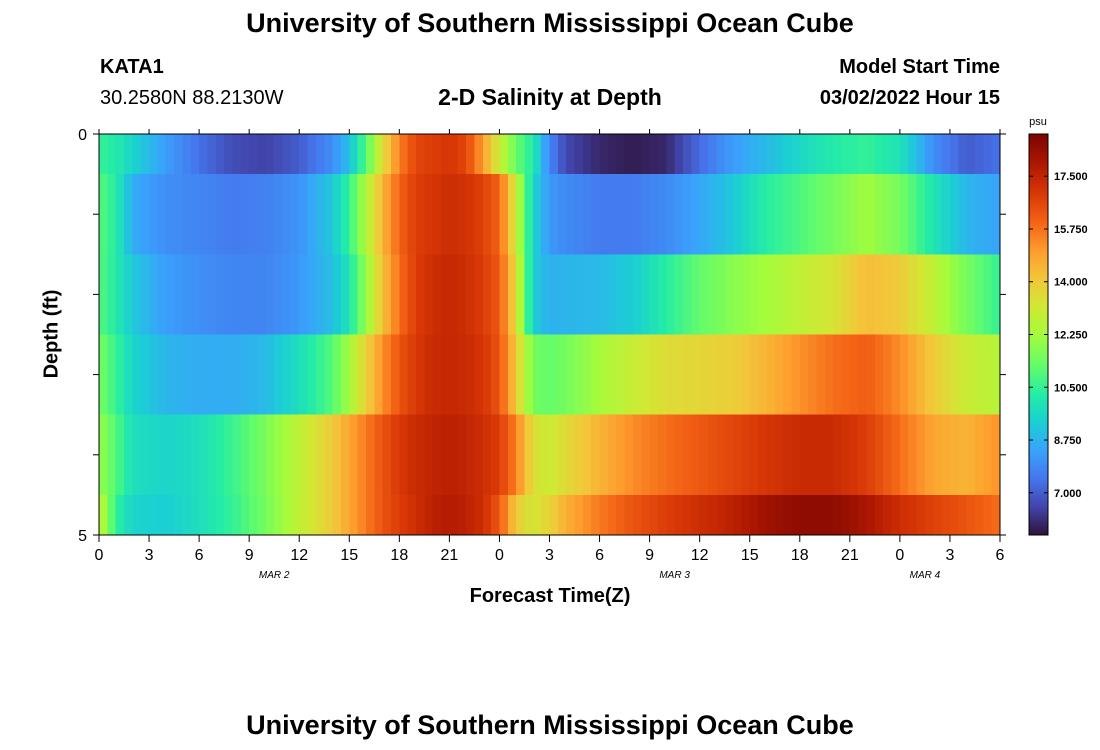  What do you see at coordinates (149, 555) in the screenshot?
I see `x-tick-label: 3` at bounding box center [149, 555].